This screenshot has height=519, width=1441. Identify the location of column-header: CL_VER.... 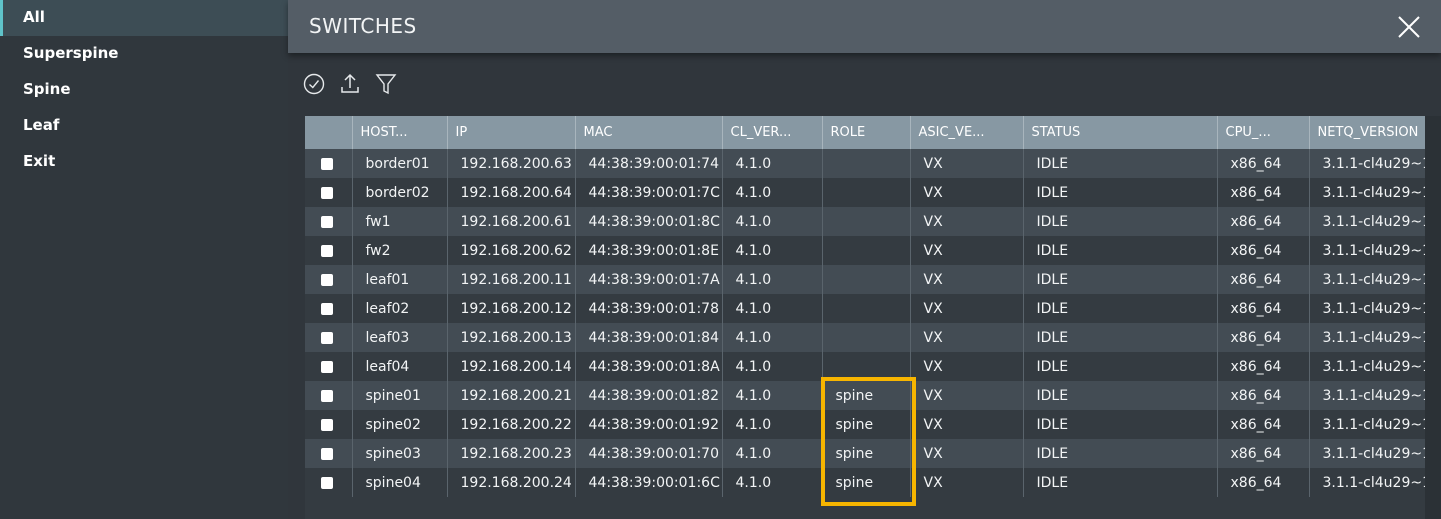
(772, 132).